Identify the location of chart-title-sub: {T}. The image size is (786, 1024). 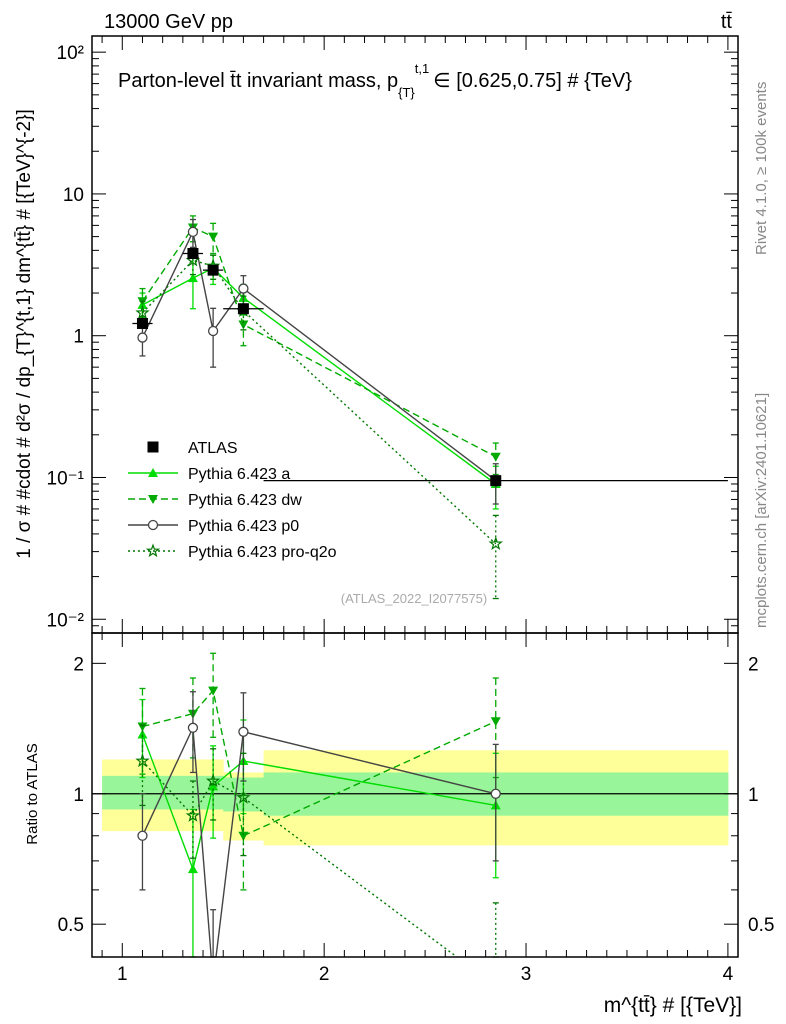
(406, 92).